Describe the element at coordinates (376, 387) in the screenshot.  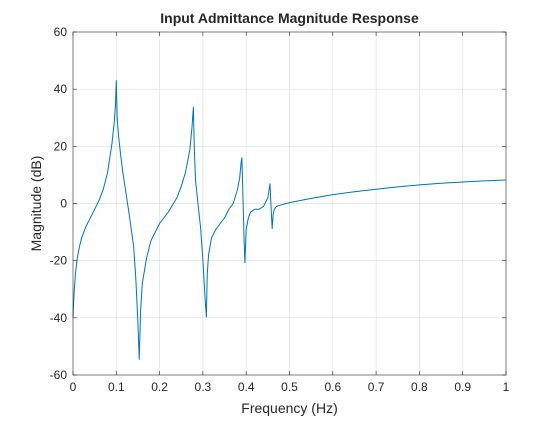
I see `x-tick-label: 0.7` at that location.